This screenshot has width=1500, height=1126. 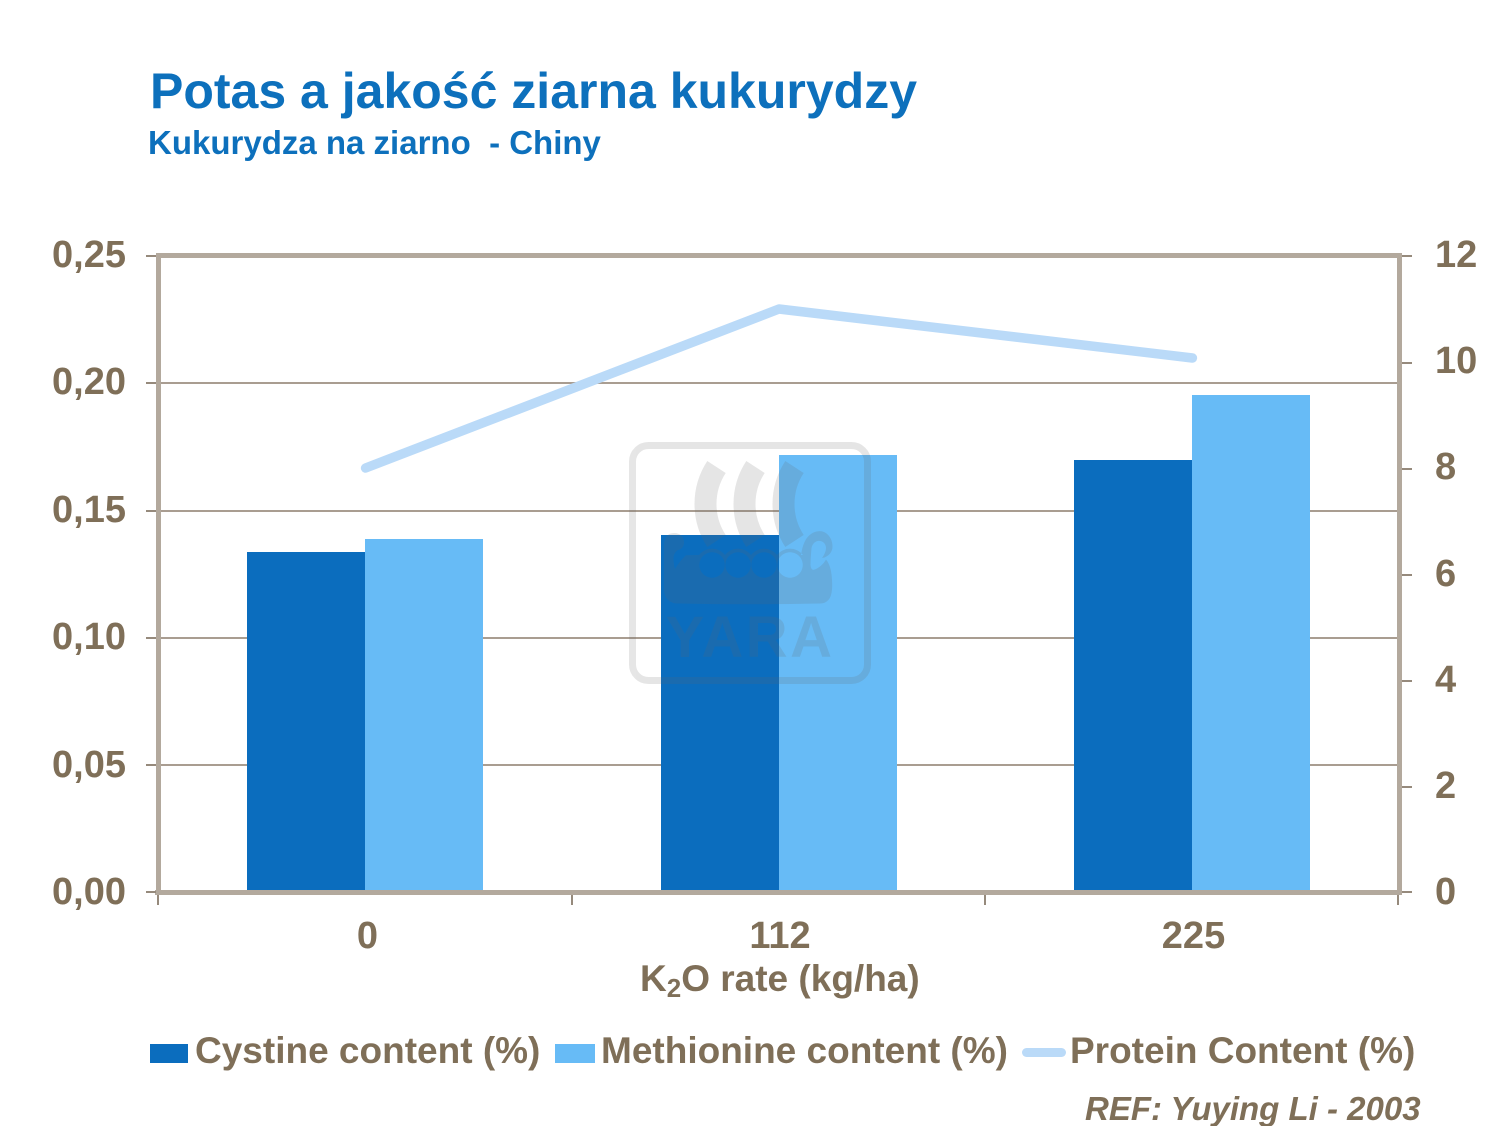 What do you see at coordinates (749, 637) in the screenshot?
I see `svg-text: YARA` at bounding box center [749, 637].